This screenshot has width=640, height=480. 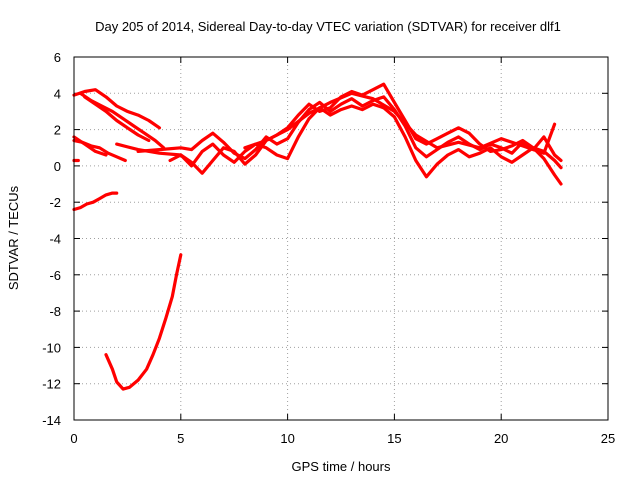 I want to click on series-track-low-b, so click(x=90, y=146).